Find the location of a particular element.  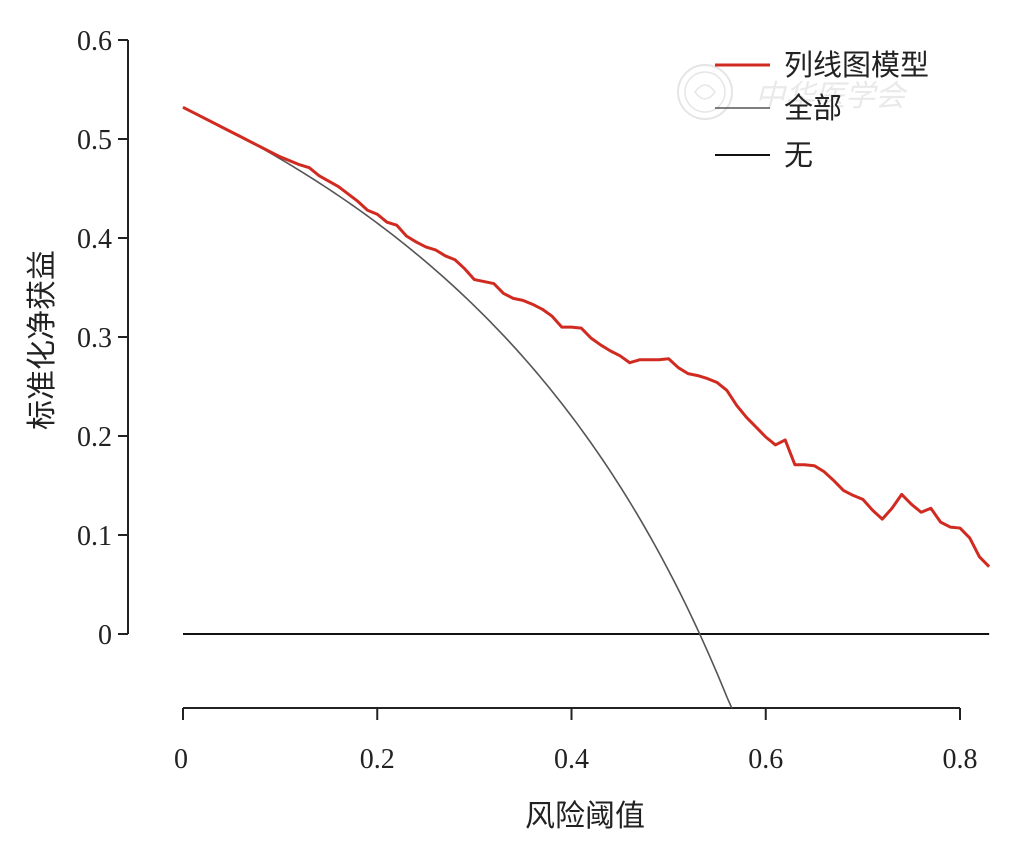

x-tick-label: 0.6 is located at coordinates (765, 759).